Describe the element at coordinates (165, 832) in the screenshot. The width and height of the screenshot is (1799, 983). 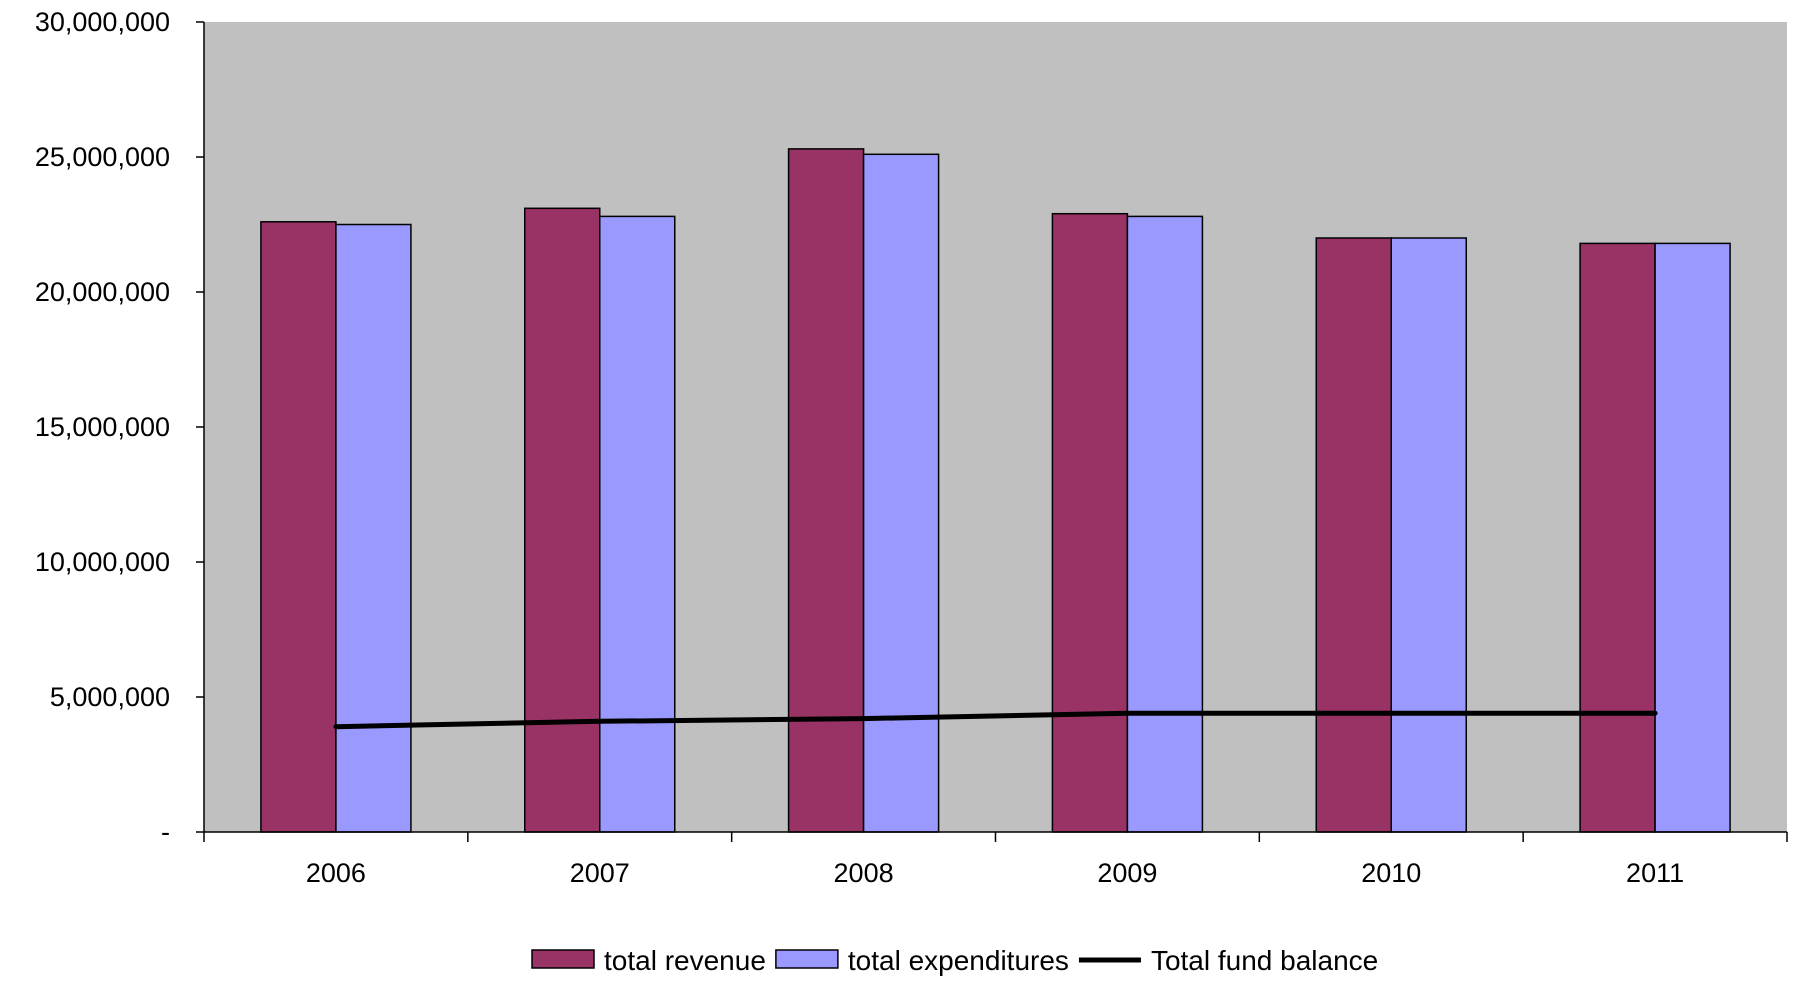
I see `y-tick-label: -` at that location.